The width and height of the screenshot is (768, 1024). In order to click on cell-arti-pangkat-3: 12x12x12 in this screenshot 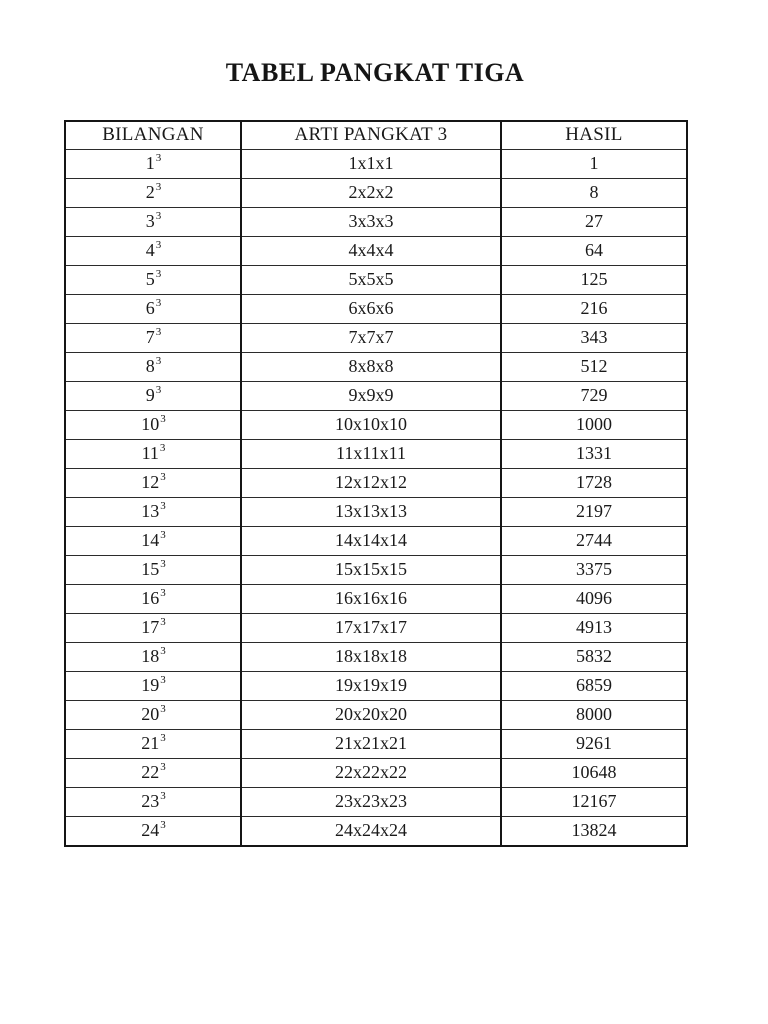, I will do `click(371, 483)`.